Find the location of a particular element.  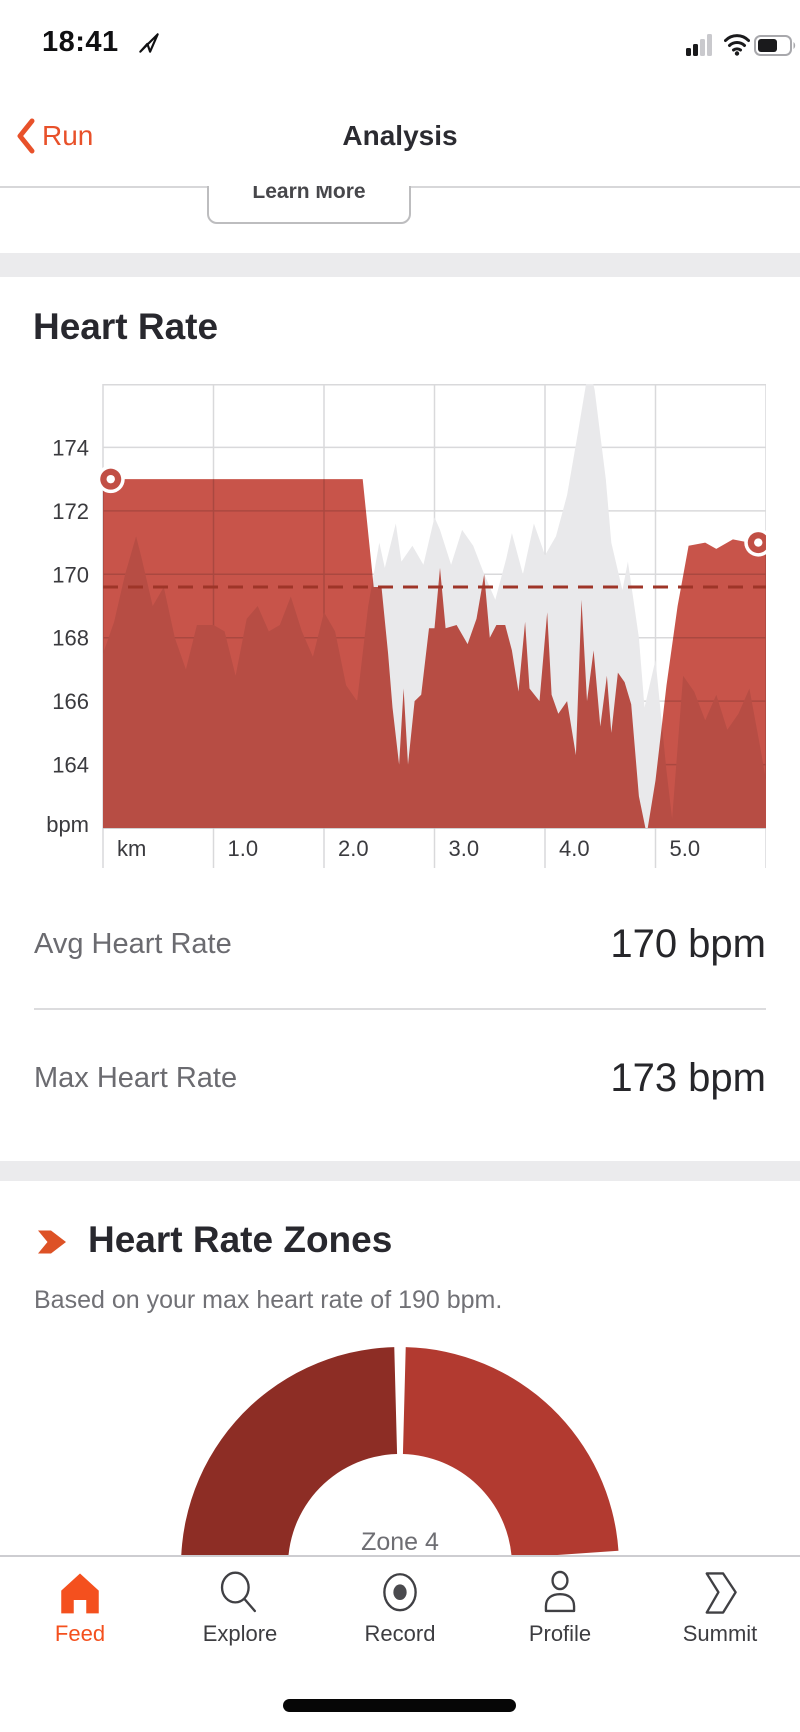

x-tick-label: 5.0 is located at coordinates (685, 848).